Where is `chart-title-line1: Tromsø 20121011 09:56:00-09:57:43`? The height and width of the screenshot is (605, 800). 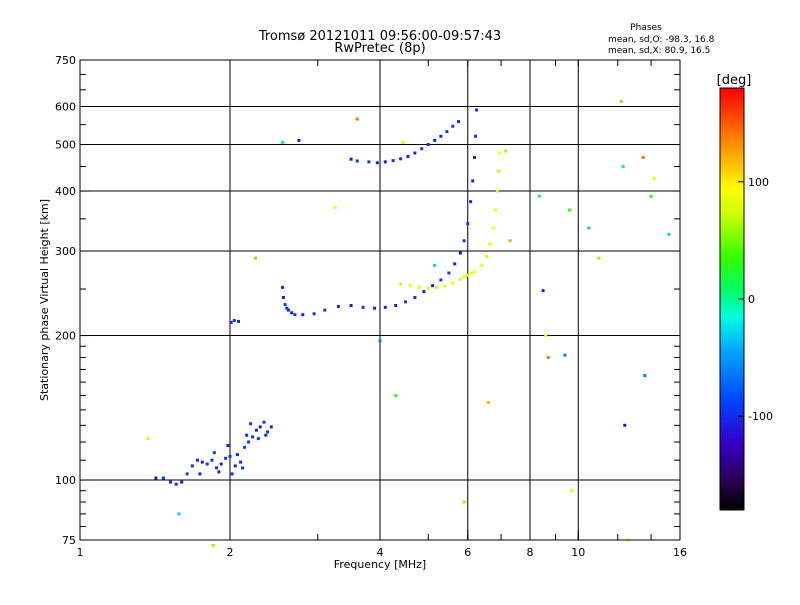 chart-title-line1: Tromsø 20121011 09:56:00-09:57:43 is located at coordinates (379, 36).